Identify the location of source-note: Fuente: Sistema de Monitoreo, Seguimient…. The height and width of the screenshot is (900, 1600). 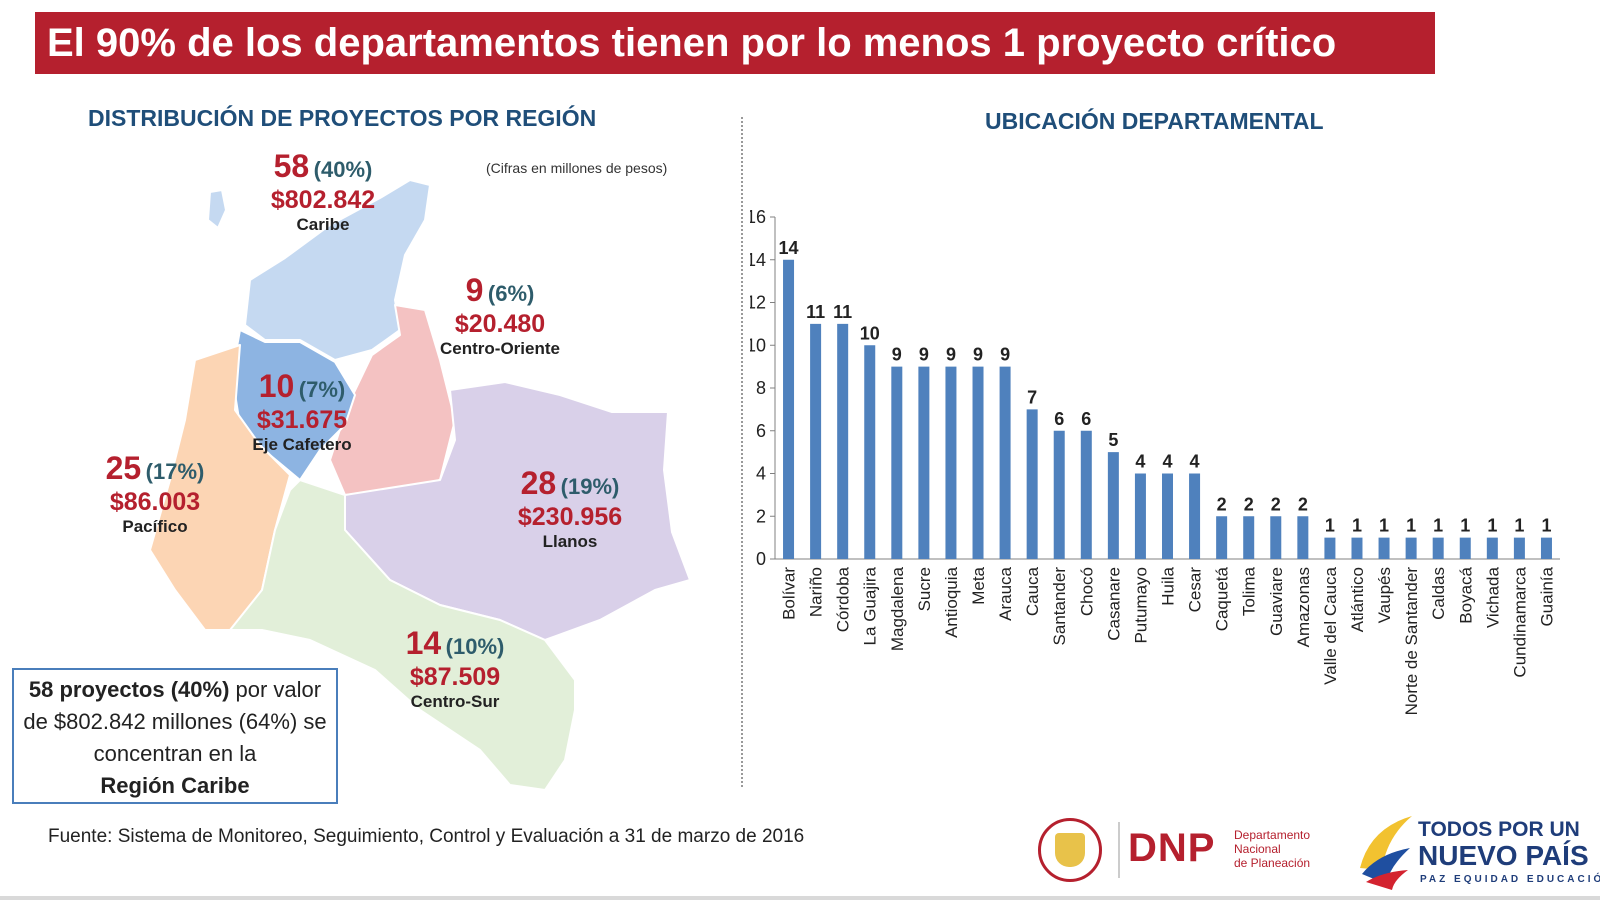
(426, 836).